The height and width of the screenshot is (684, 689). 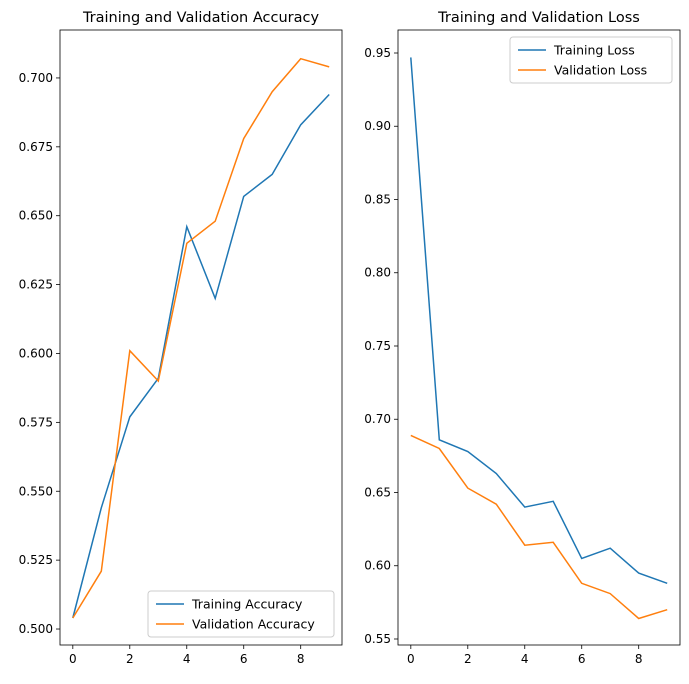 What do you see at coordinates (377, 199) in the screenshot?
I see `y-tick-label: 0.85` at bounding box center [377, 199].